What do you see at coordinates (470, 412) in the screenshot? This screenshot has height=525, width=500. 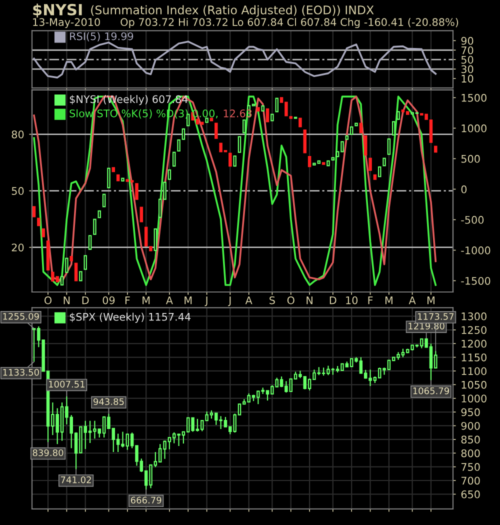 I see `y-tick-label: 950` at bounding box center [470, 412].